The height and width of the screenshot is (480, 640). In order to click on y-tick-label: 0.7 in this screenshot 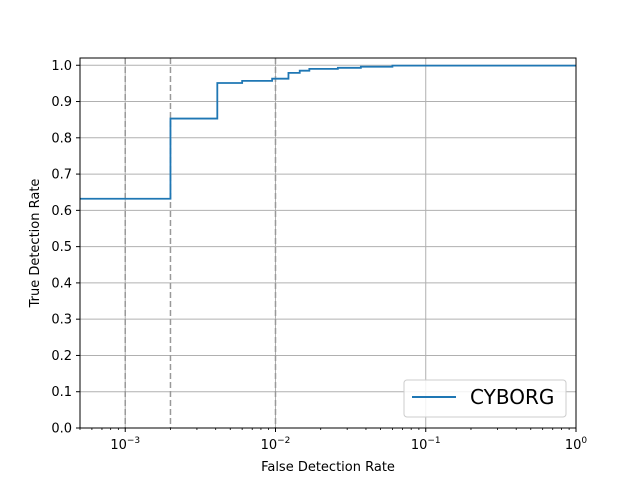, I will do `click(61, 175)`.